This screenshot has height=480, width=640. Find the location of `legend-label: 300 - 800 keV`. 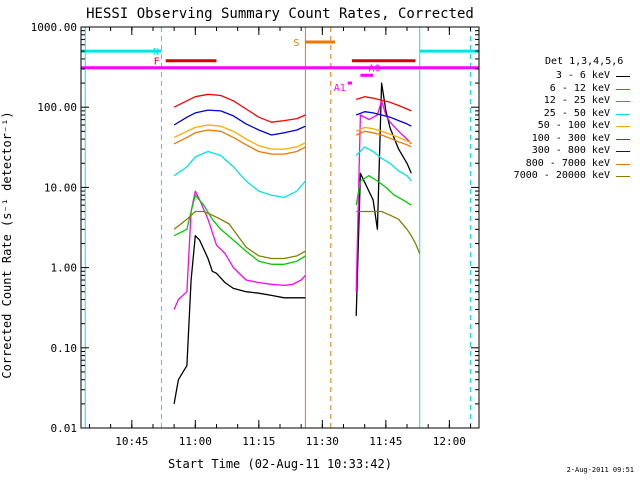

legend-label: 300 - 800 keV is located at coordinates (571, 150).